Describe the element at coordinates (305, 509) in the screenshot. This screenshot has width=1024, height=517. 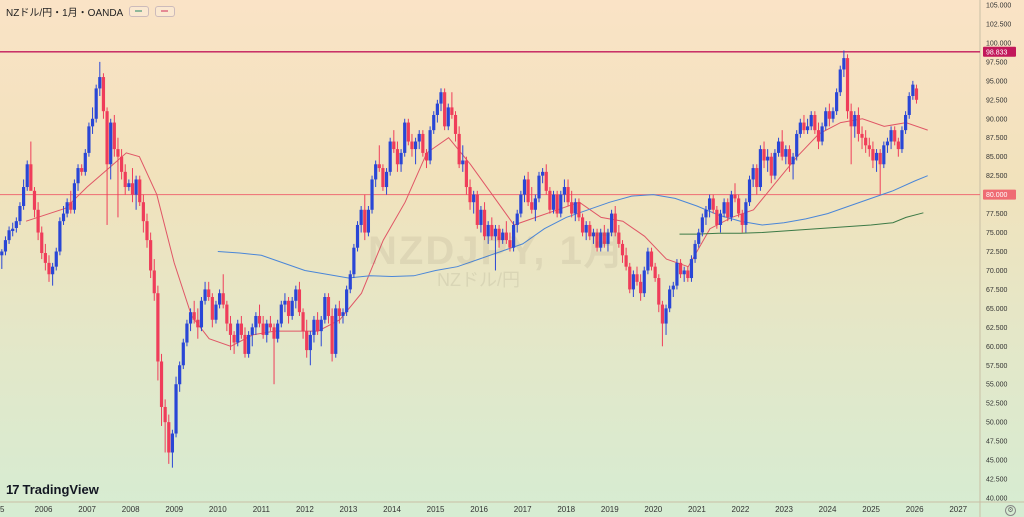
I see `x-tick-label: 2012` at that location.